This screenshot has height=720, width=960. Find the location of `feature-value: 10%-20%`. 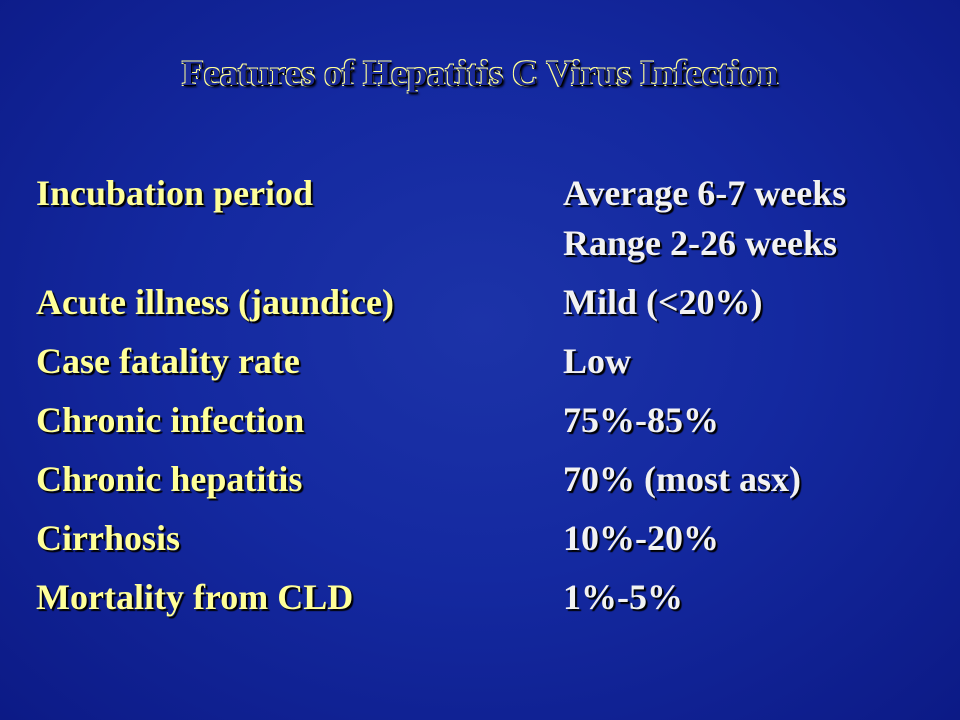

feature-value: 10%-20% is located at coordinates (641, 538).